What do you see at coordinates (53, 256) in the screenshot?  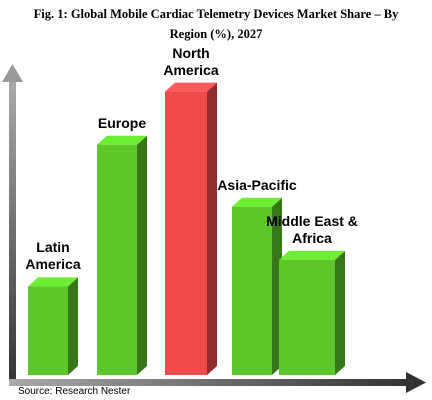 I see `category-label: Latin America` at bounding box center [53, 256].